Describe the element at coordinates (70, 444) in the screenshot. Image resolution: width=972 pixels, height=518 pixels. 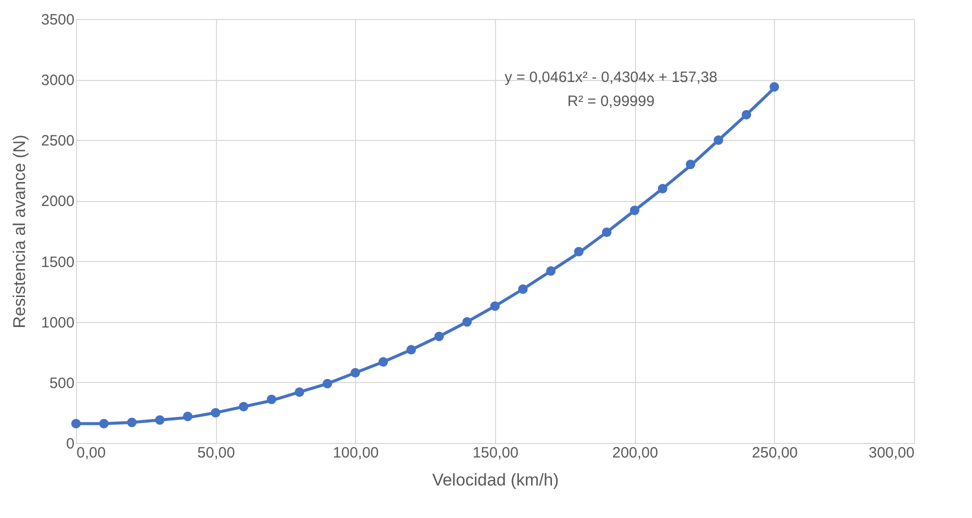
I see `y-tick-label: 0` at that location.